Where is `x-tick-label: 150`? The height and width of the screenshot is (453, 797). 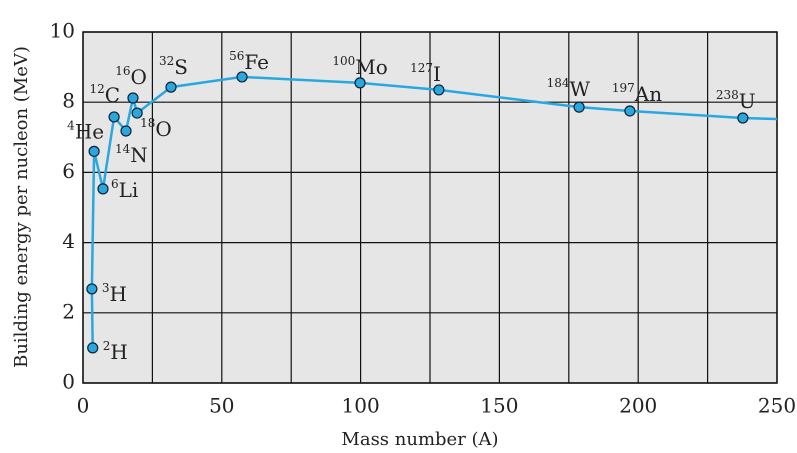 x-tick-label: 150 is located at coordinates (499, 406).